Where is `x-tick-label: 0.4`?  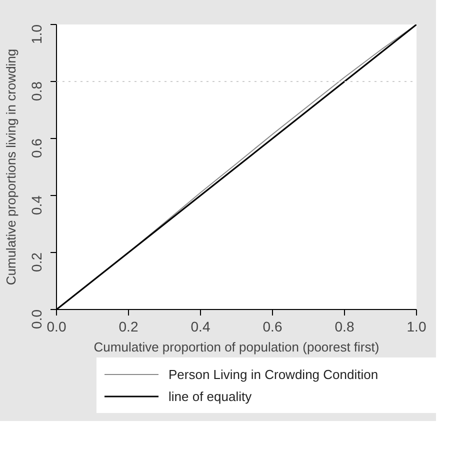
x-tick-label: 0.4 is located at coordinates (200, 326).